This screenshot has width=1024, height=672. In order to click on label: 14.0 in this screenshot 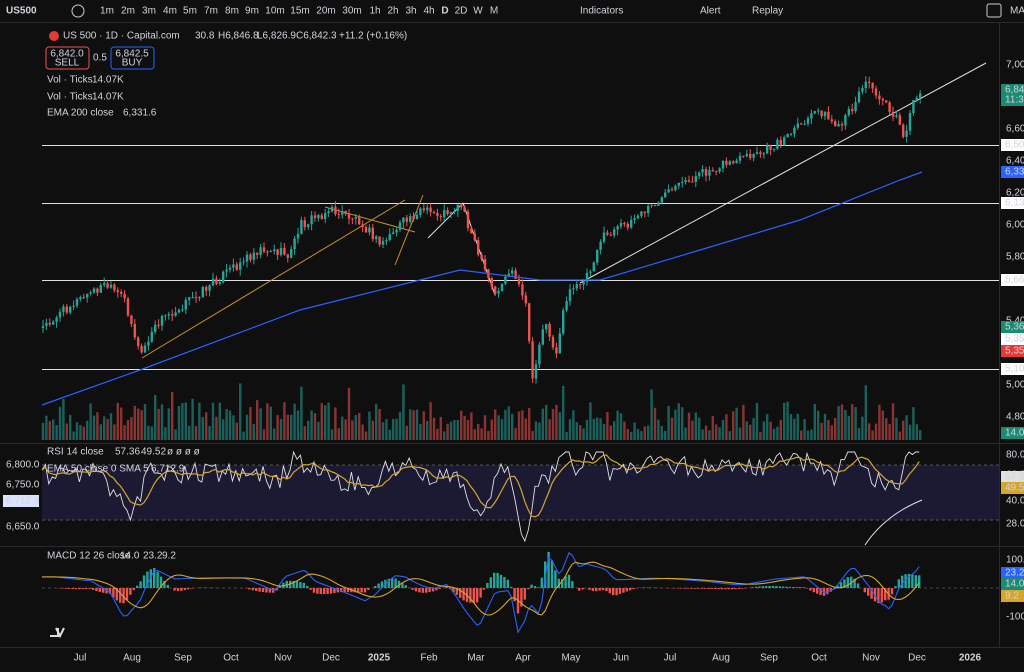, I will do `click(1014, 584)`.